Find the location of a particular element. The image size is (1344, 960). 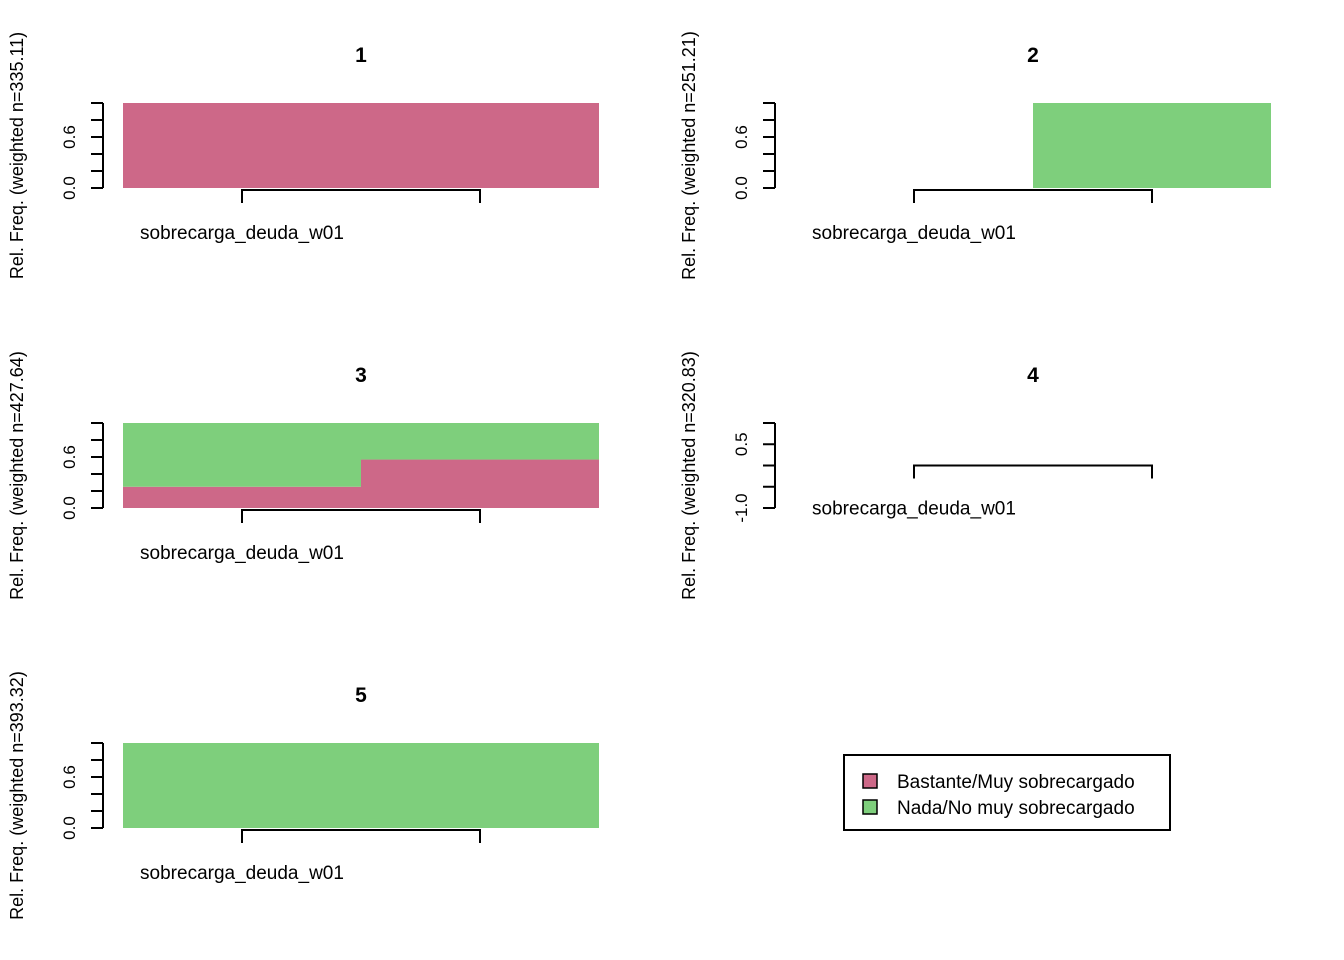

panel-title: 5 is located at coordinates (361, 695).